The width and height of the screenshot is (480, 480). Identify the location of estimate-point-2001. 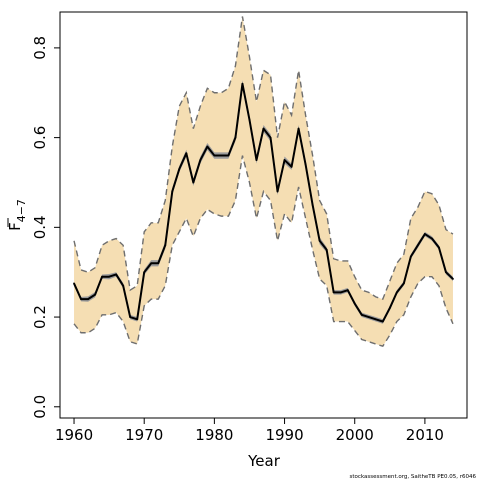
(361, 314).